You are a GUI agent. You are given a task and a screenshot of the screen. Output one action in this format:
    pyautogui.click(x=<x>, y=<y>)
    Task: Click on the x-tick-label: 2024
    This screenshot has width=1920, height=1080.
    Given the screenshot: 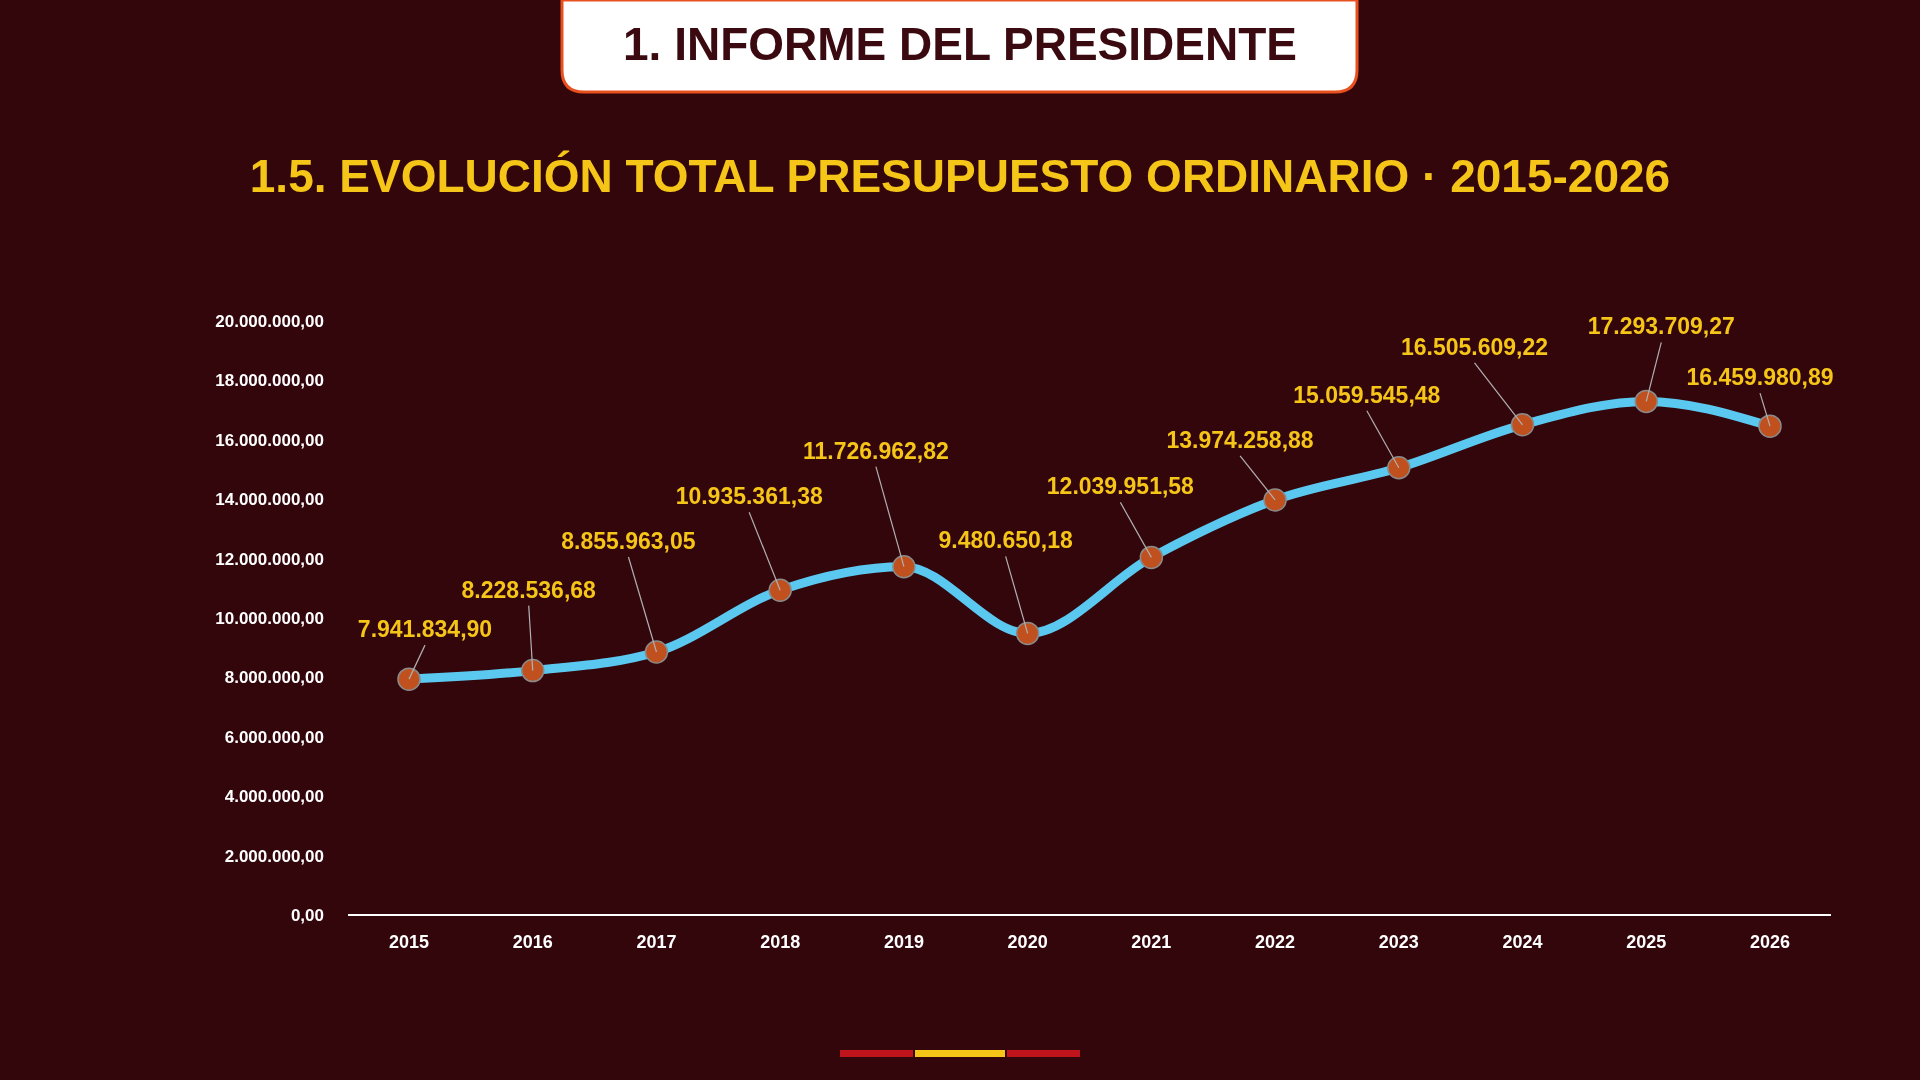 What is the action you would take?
    pyautogui.click(x=1522, y=942)
    